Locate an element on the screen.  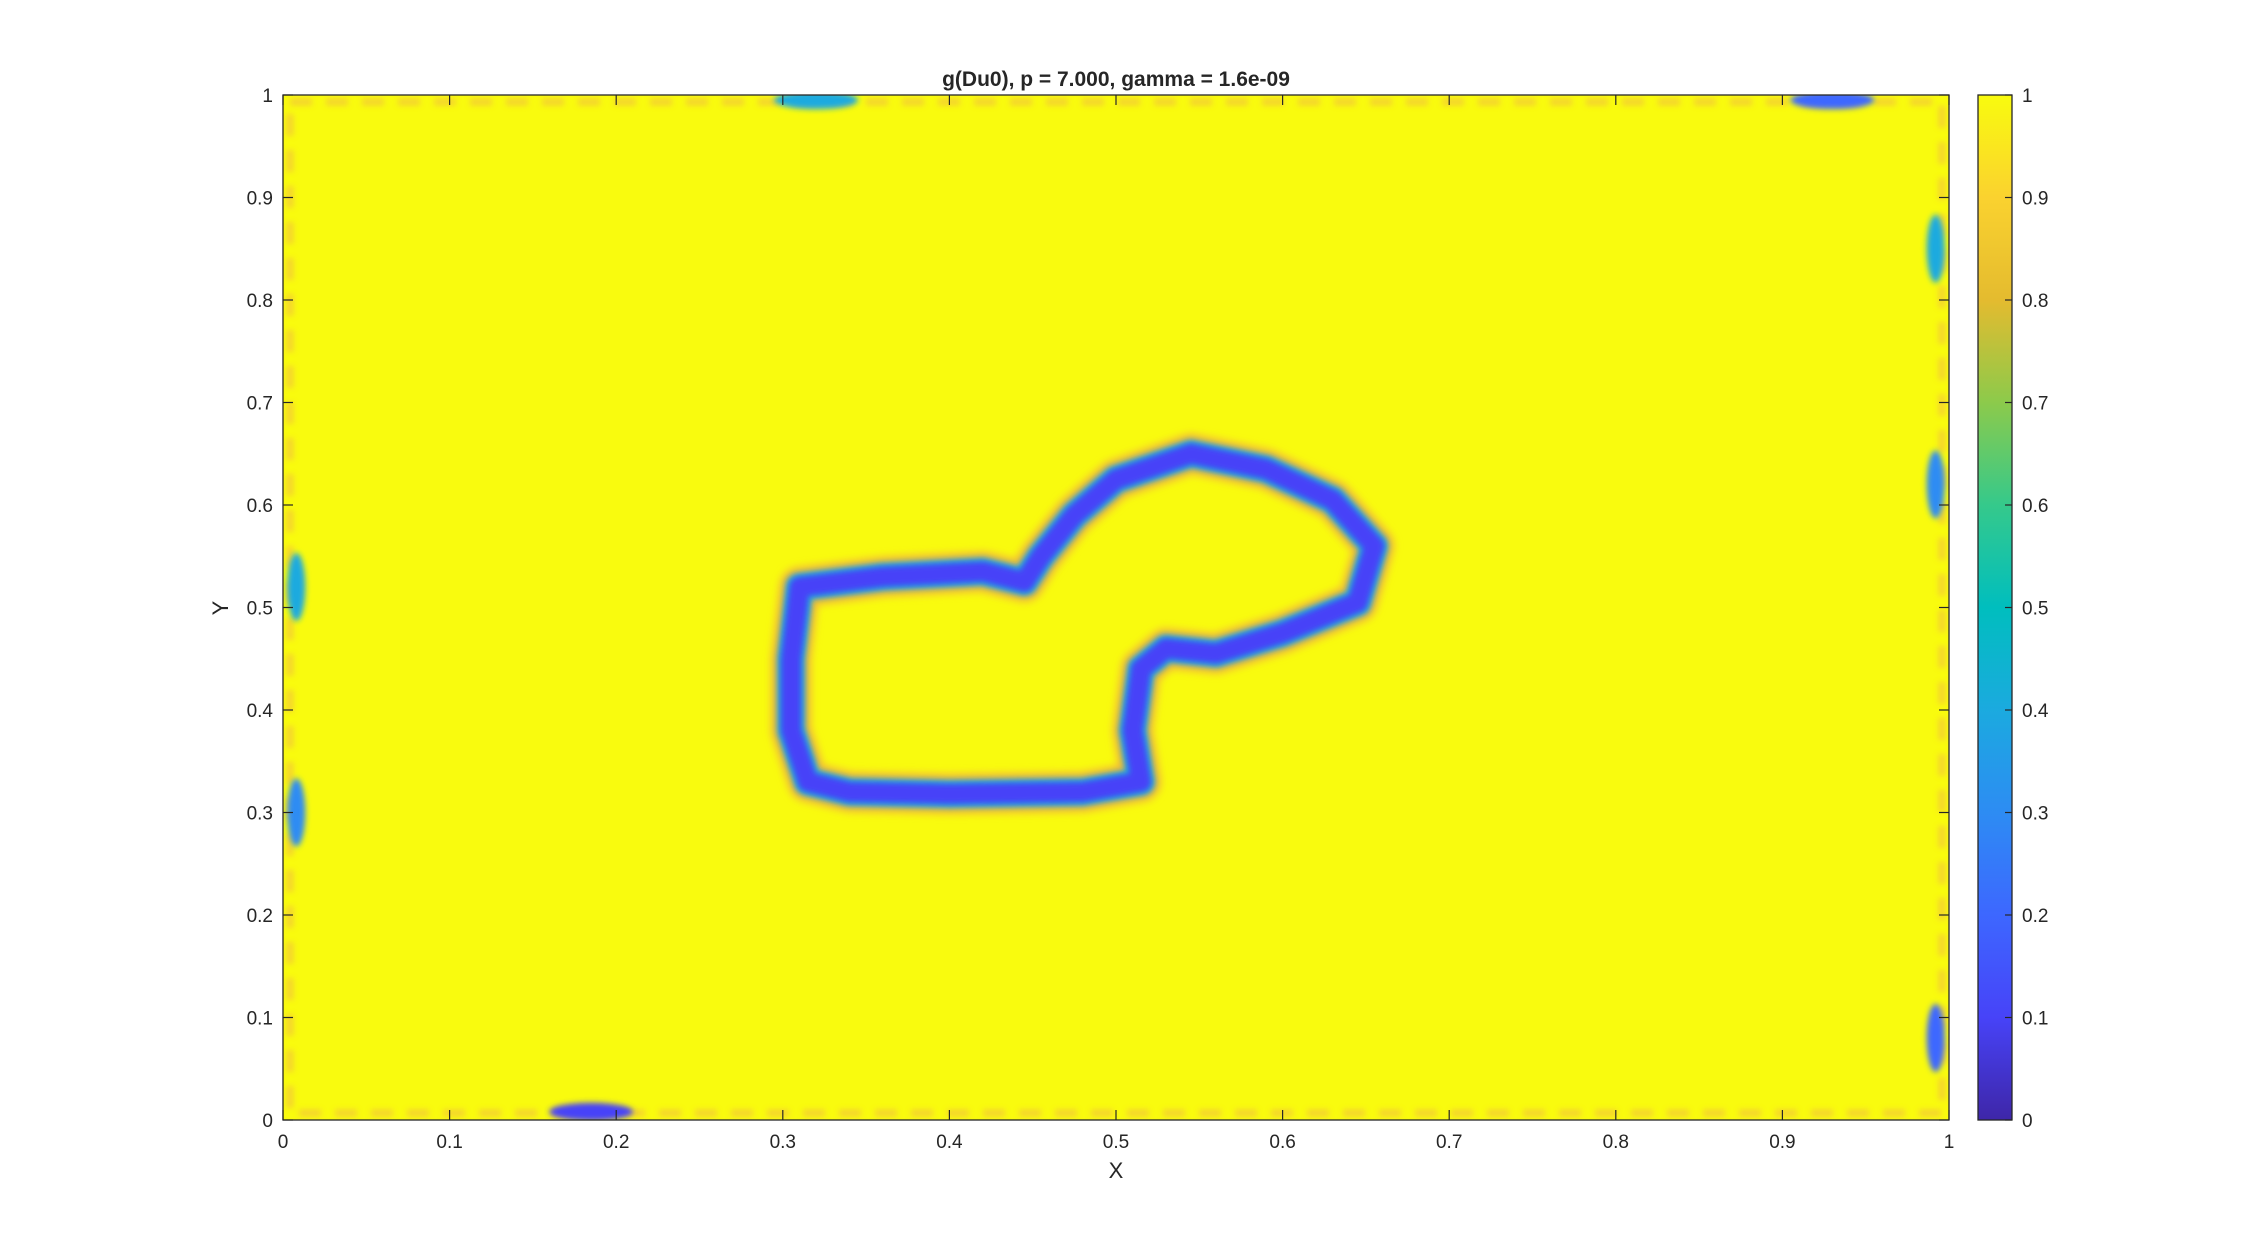
y-tick-label: 0 is located at coordinates (267, 1121).